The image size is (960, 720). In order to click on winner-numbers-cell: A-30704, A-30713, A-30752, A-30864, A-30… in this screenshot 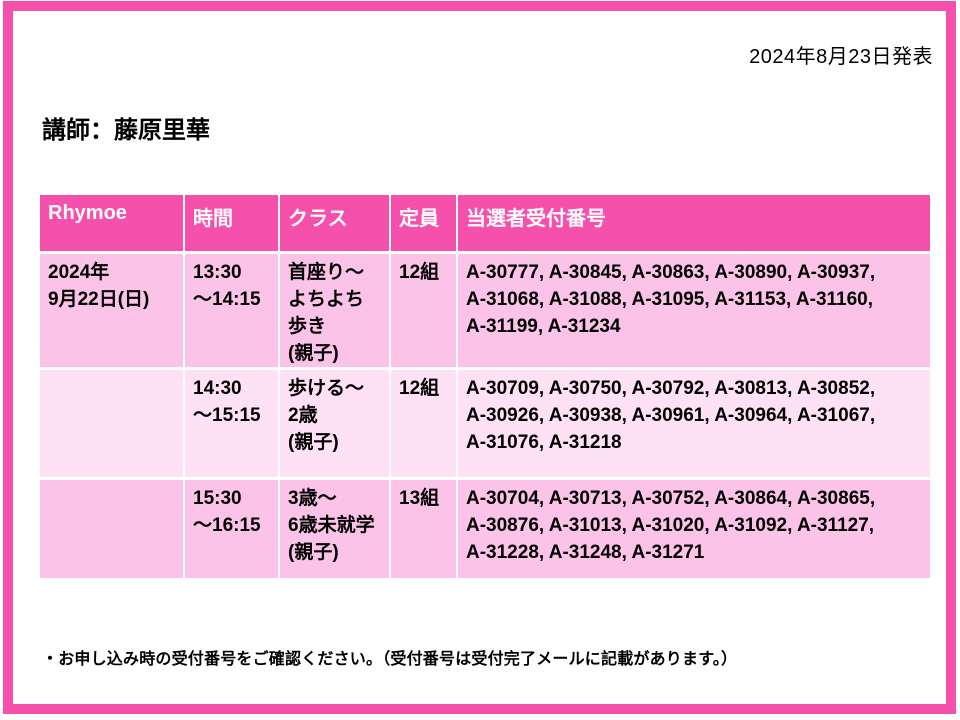, I will do `click(693, 529)`.